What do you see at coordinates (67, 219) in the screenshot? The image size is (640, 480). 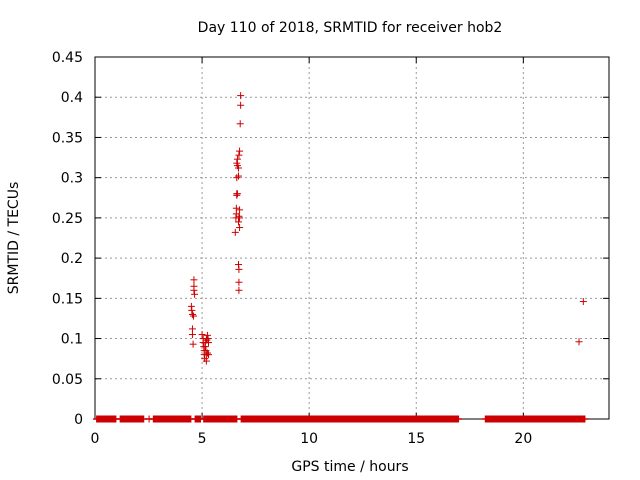 I see `y-tick-label: 0.25` at bounding box center [67, 219].